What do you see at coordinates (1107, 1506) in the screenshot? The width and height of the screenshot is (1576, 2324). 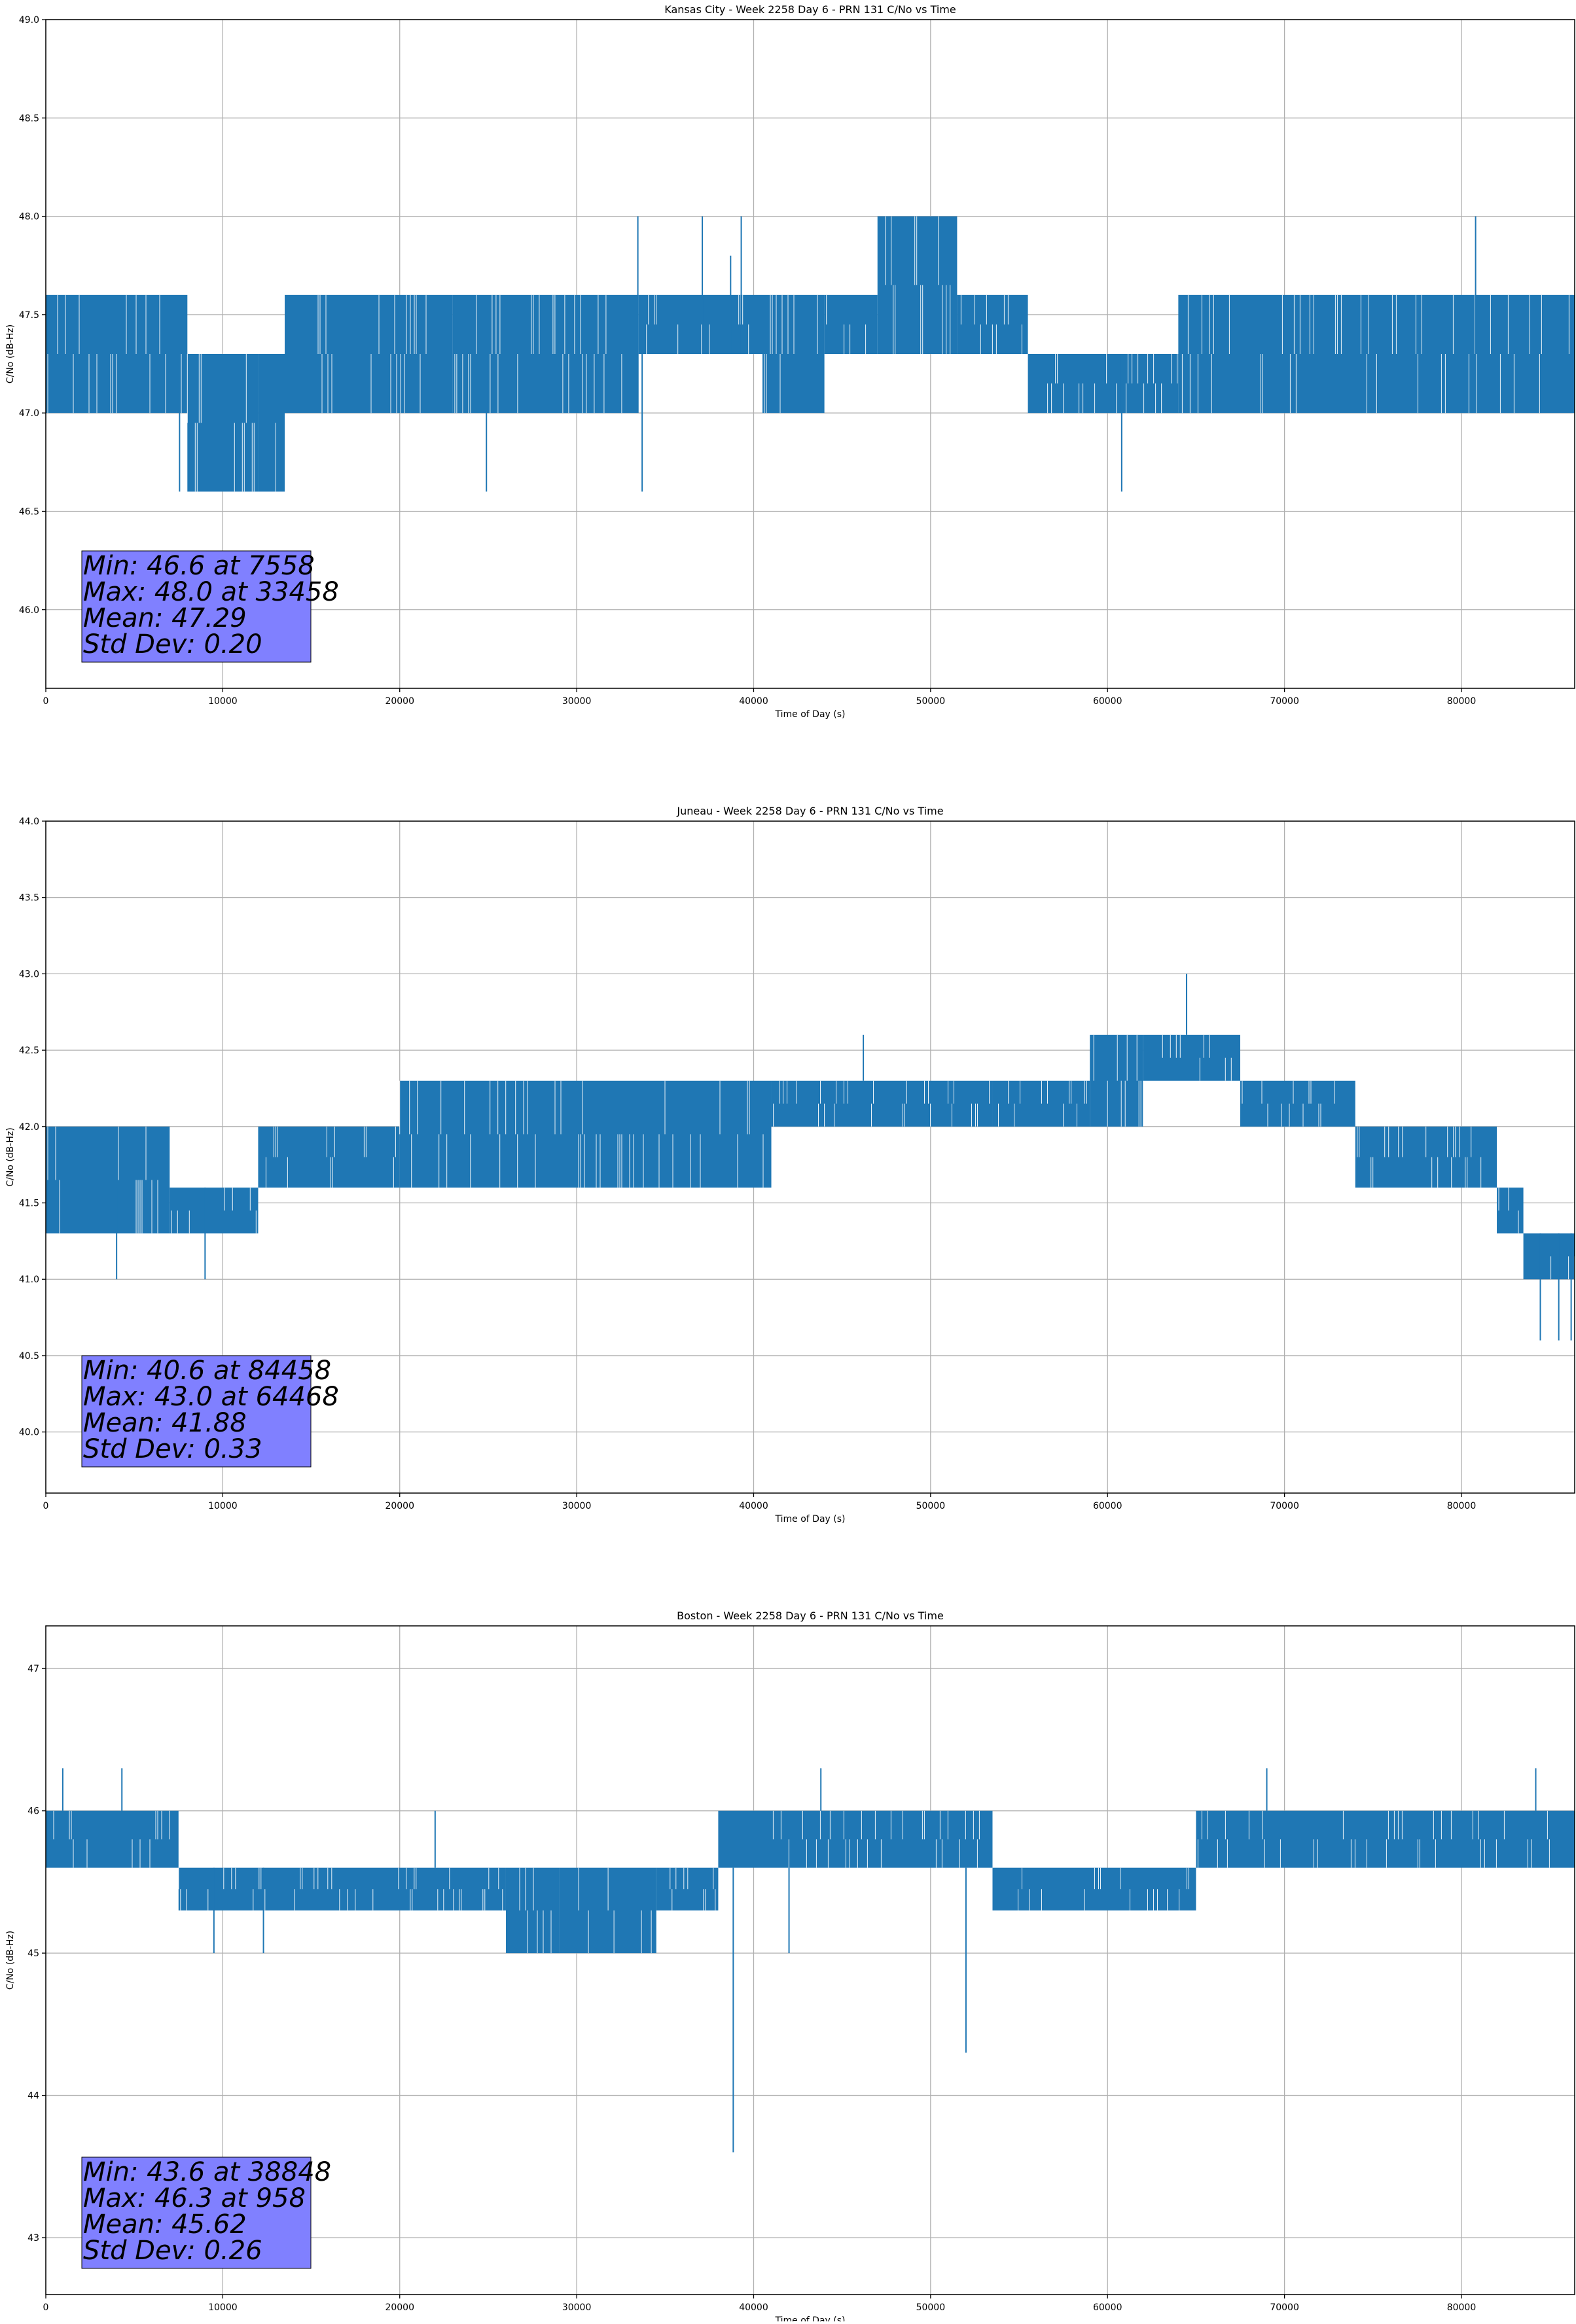 I see `x-tick-label-6: 60000` at bounding box center [1107, 1506].